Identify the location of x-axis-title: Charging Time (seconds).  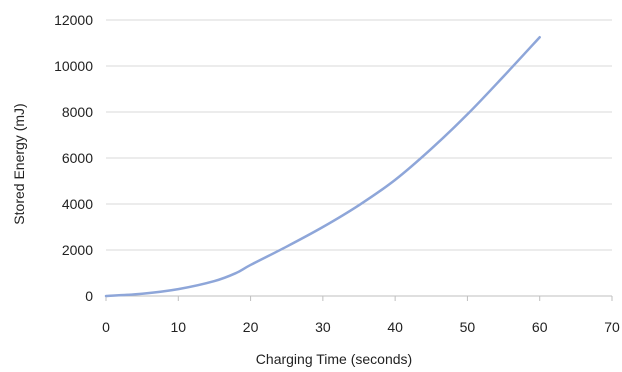
(334, 359).